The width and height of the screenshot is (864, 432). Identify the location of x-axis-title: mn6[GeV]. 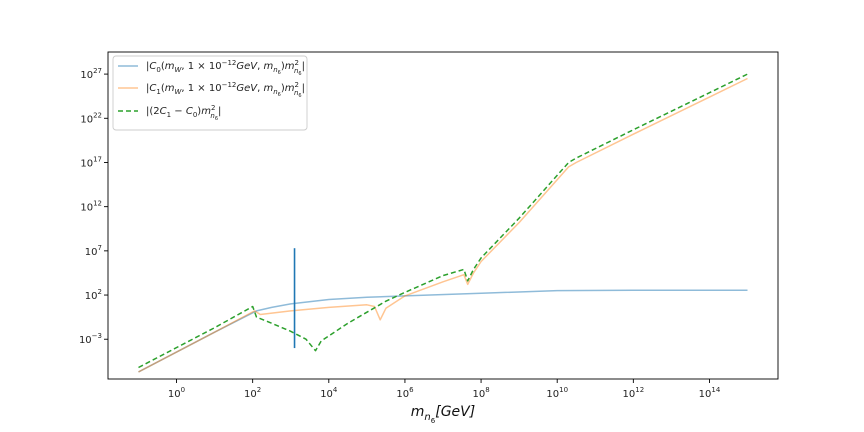
(443, 414).